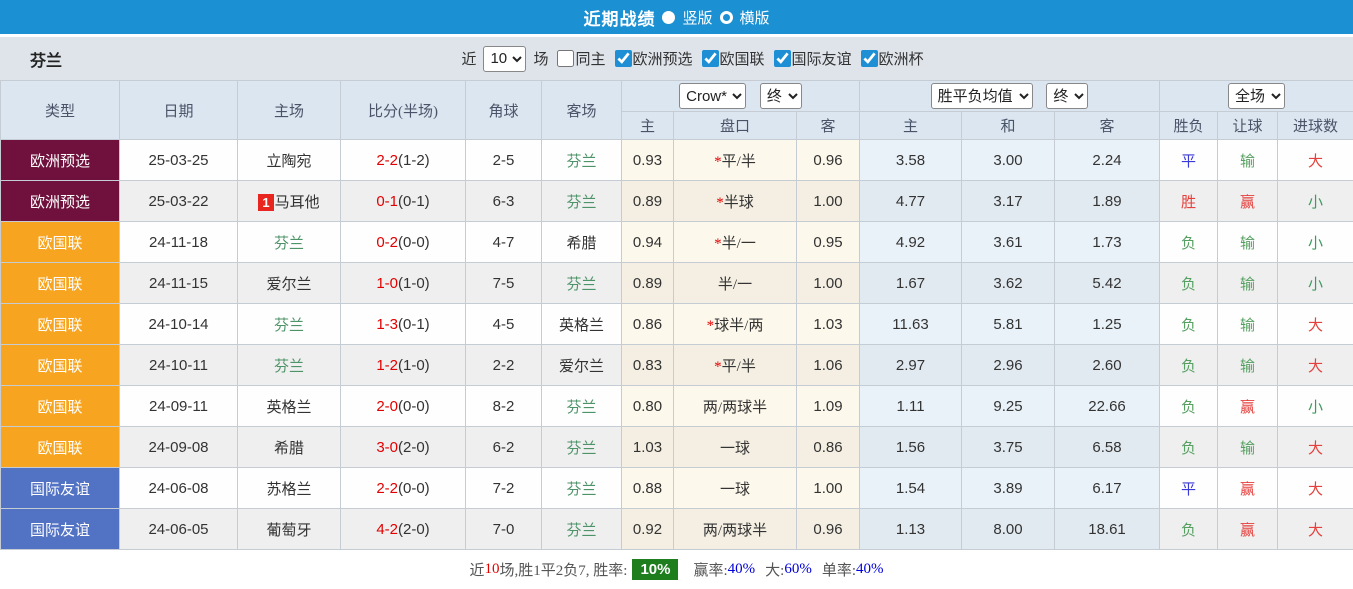 The width and height of the screenshot is (1353, 589). I want to click on star-mark: *, so click(720, 202).